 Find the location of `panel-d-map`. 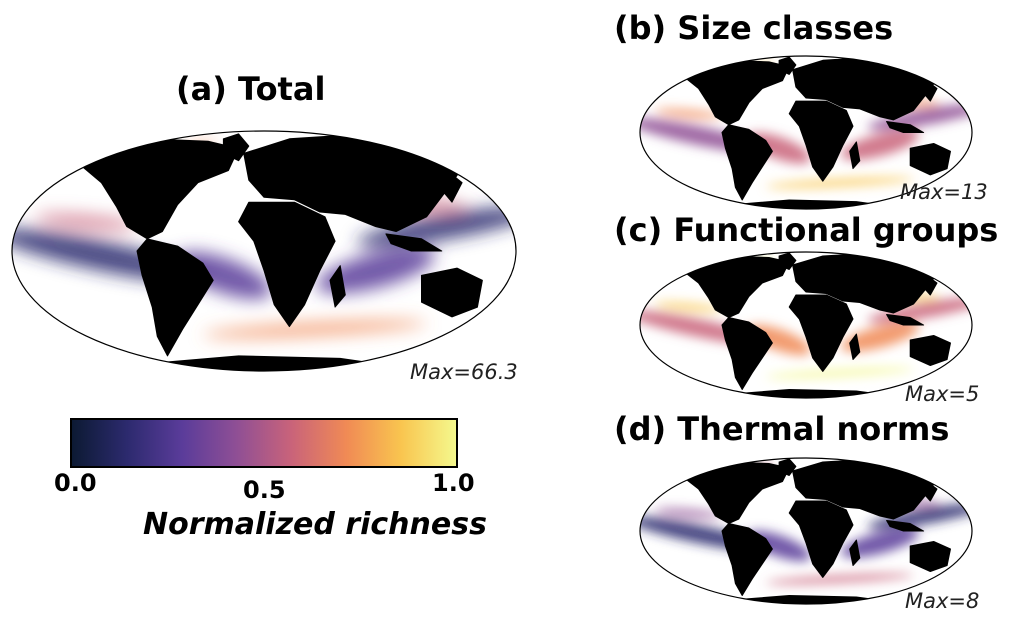

panel-d-map is located at coordinates (806, 531).